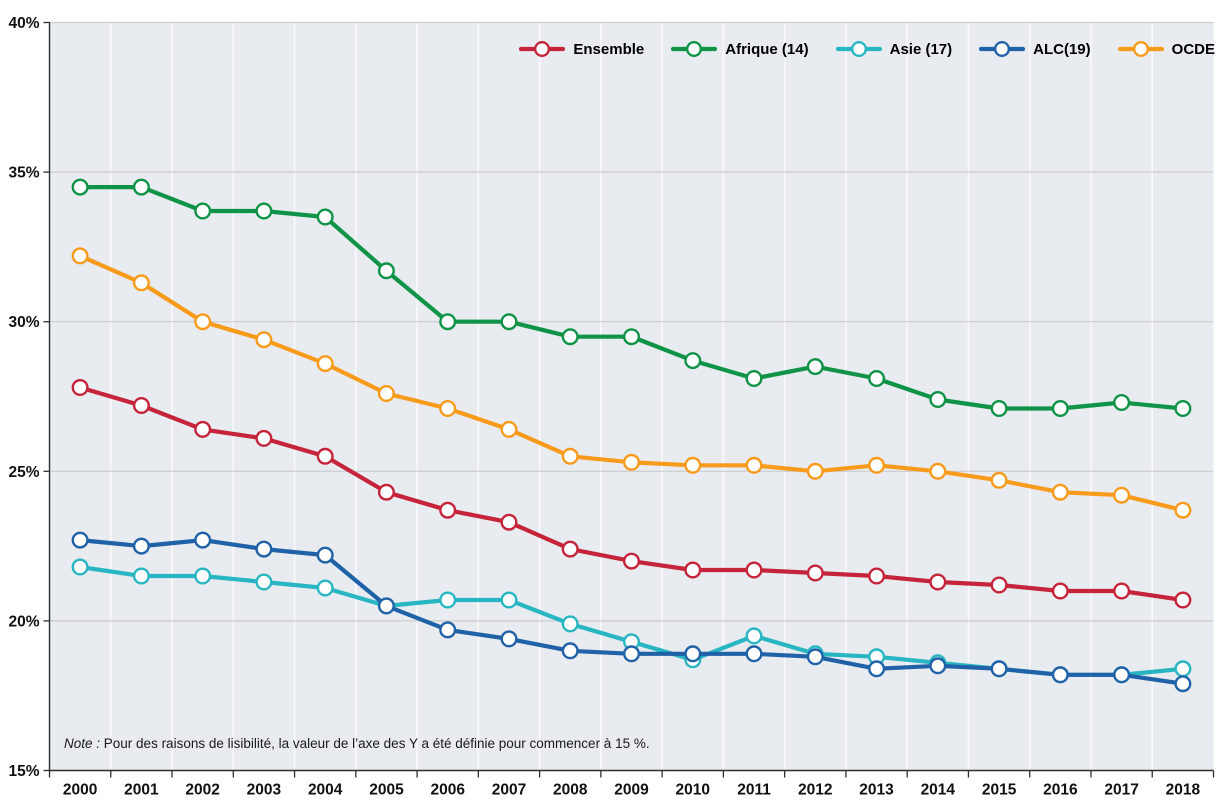 This screenshot has height=807, width=1231. I want to click on legend-label-ensemble: Ensemble, so click(609, 49).